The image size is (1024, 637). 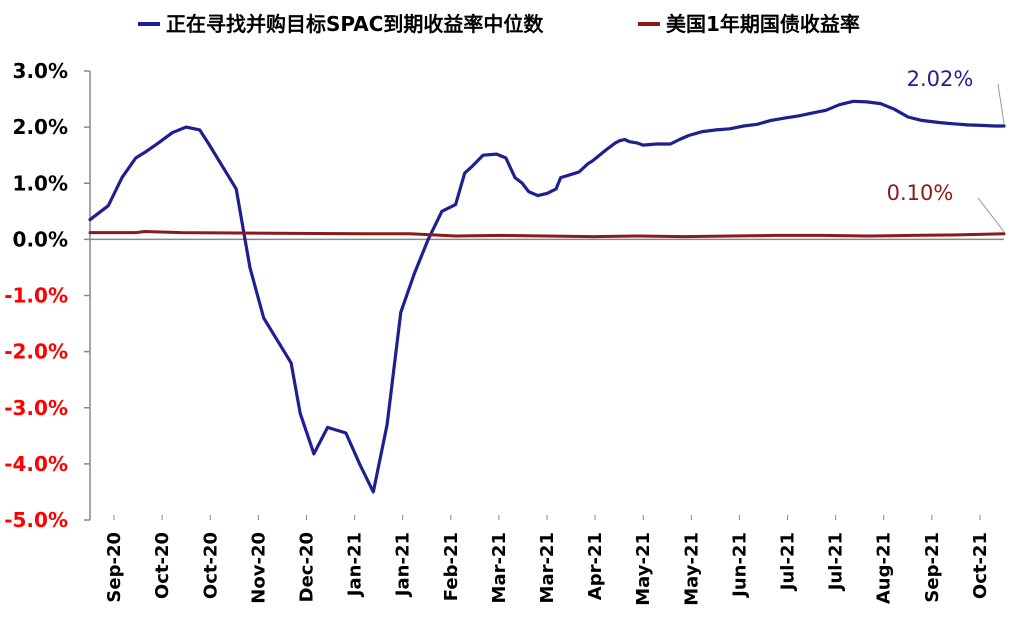 I want to click on x-tick-label: Sep-20, so click(x=114, y=567).